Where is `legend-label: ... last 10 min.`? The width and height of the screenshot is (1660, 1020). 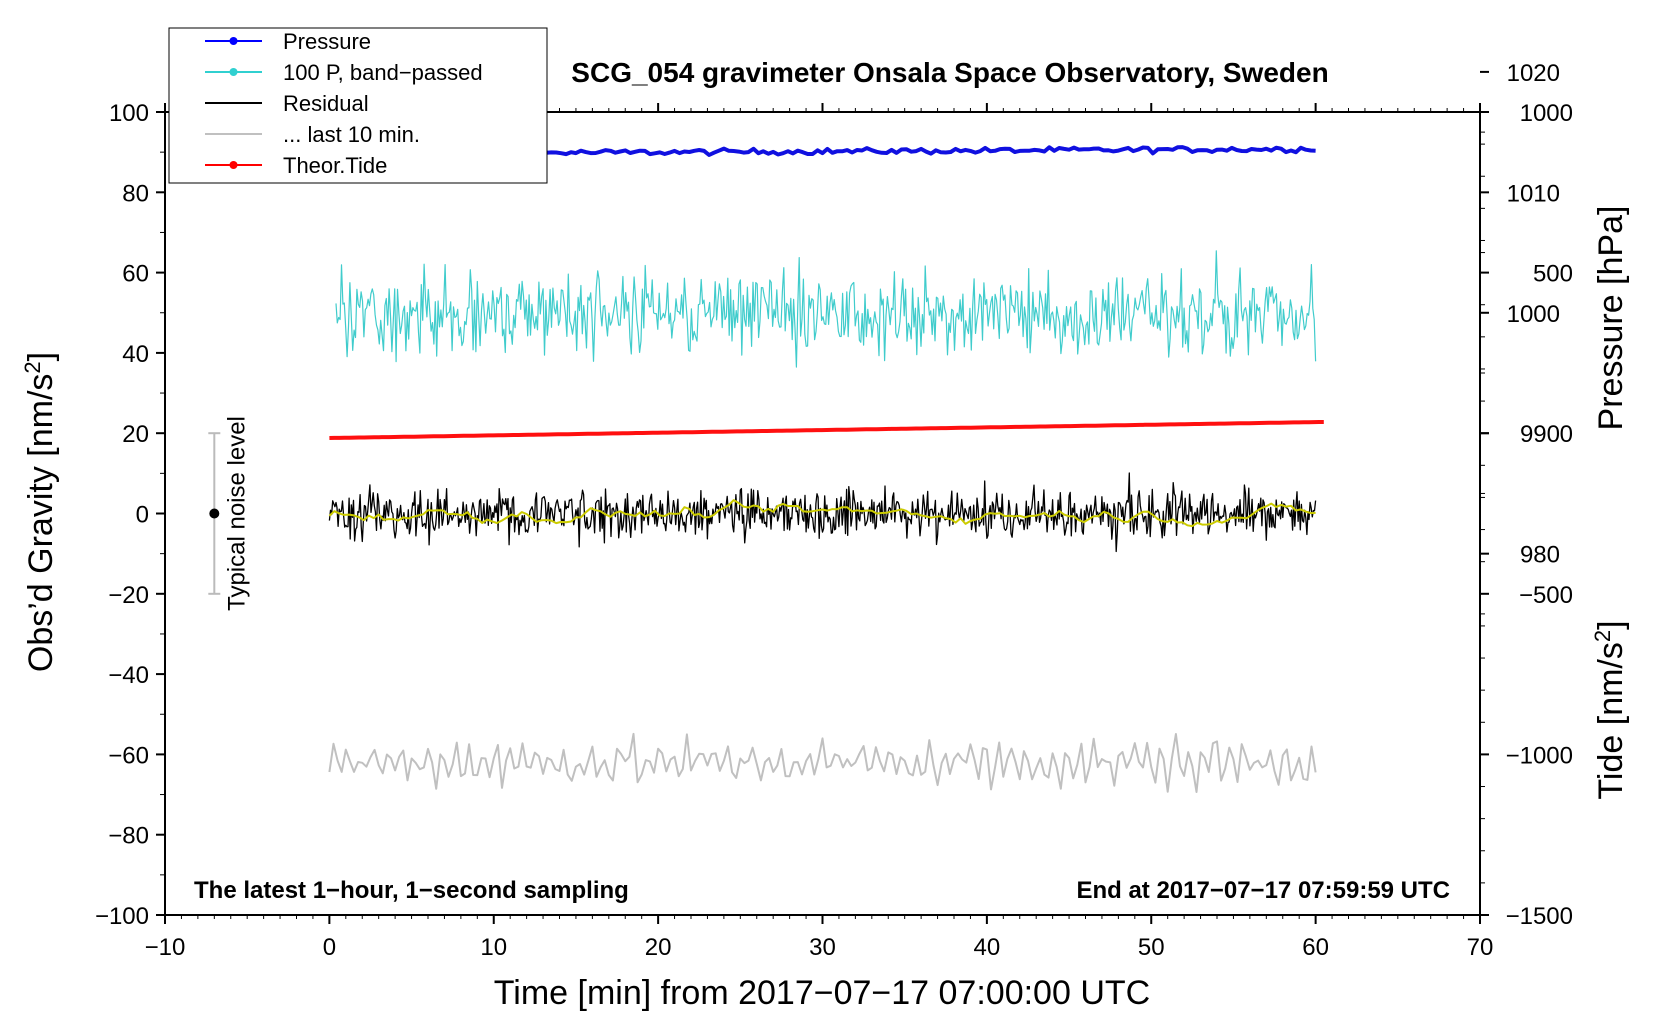 legend-label: ... last 10 min. is located at coordinates (351, 134).